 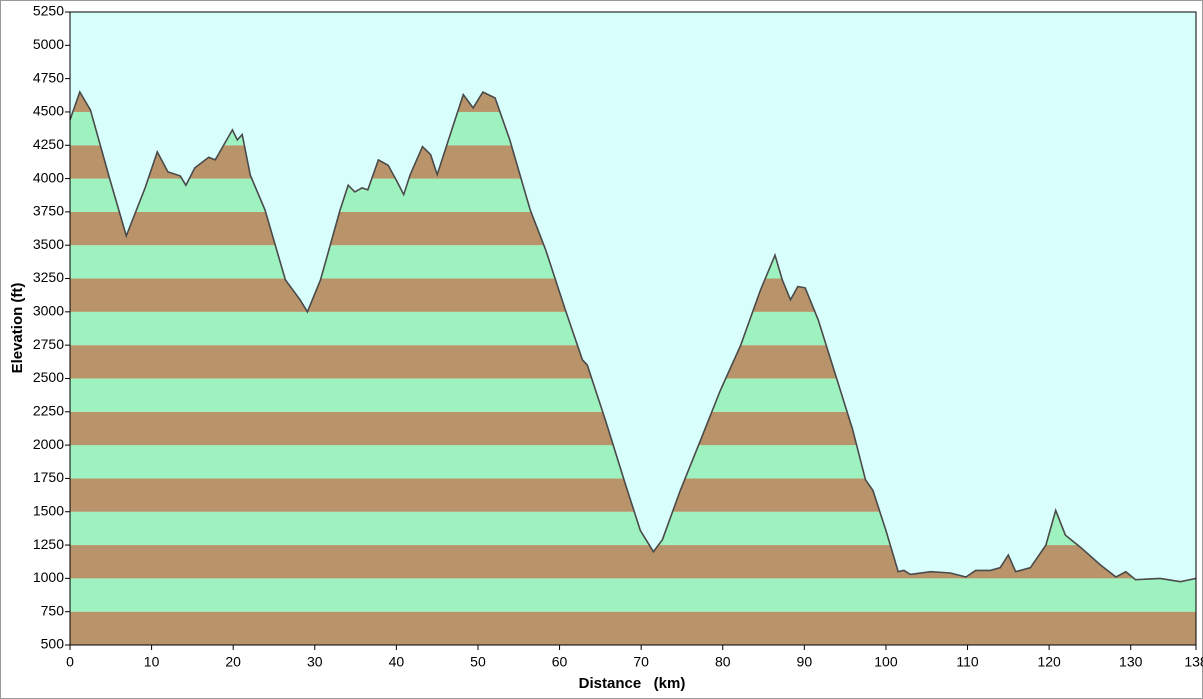 I want to click on y-tick-label: 4500, so click(x=48, y=111).